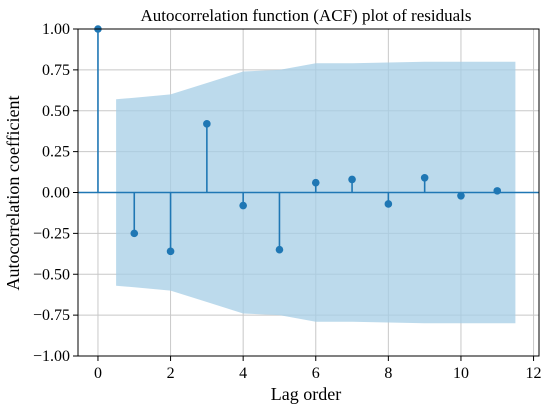 Image resolution: width=550 pixels, height=414 pixels. What do you see at coordinates (56, 29) in the screenshot?
I see `y-tick-label: 1.00` at bounding box center [56, 29].